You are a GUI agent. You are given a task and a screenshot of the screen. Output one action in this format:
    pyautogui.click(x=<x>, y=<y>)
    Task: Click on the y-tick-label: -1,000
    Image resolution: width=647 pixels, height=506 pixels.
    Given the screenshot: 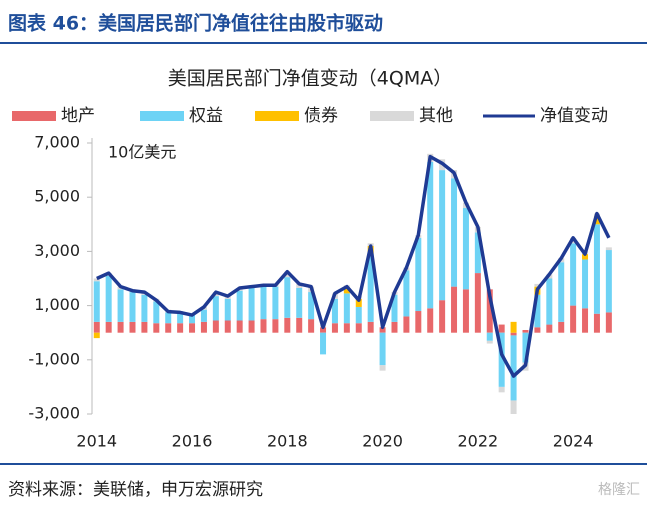 What is the action you would take?
    pyautogui.click(x=54, y=358)
    